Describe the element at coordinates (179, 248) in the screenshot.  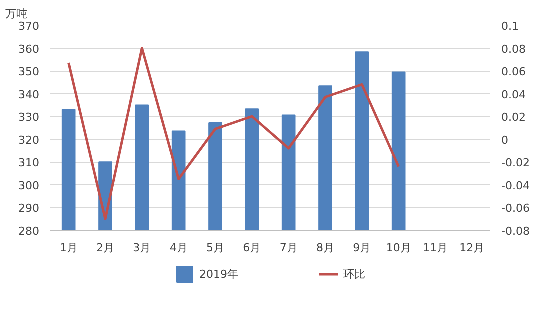
I see `x-tick-label: 4月` at that location.